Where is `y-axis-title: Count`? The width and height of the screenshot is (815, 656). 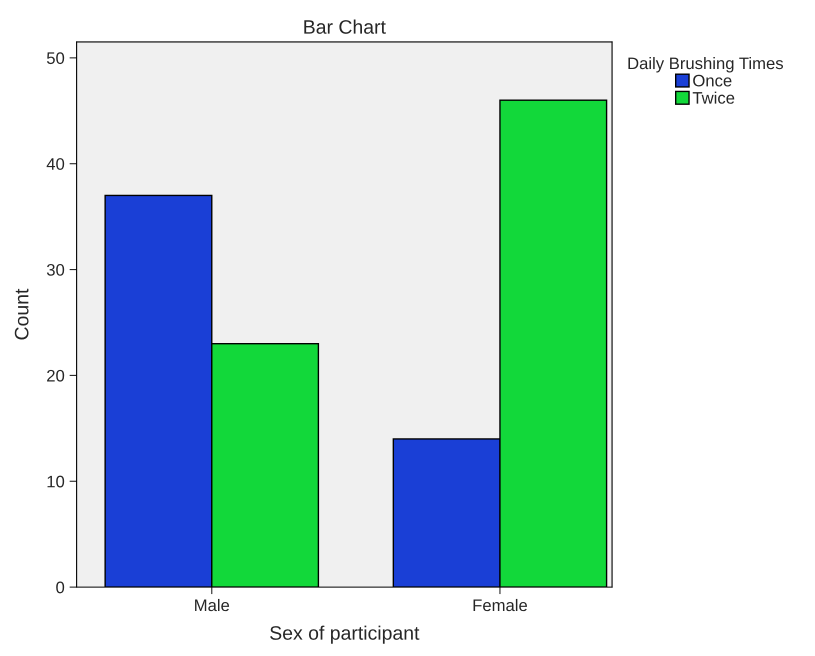 y-axis-title: Count is located at coordinates (21, 314).